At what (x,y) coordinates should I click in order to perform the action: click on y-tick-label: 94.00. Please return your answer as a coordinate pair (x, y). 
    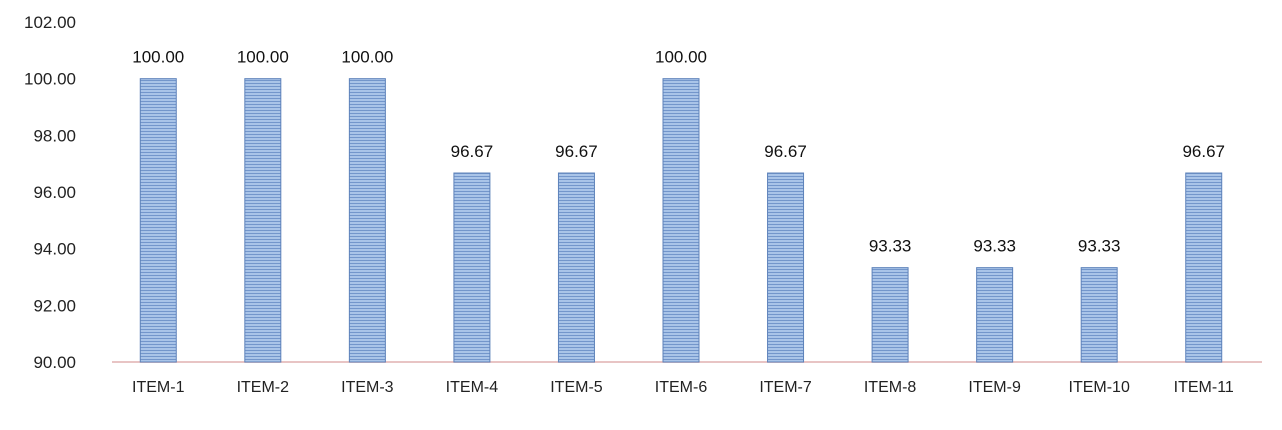
    Looking at the image, I should click on (54, 249).